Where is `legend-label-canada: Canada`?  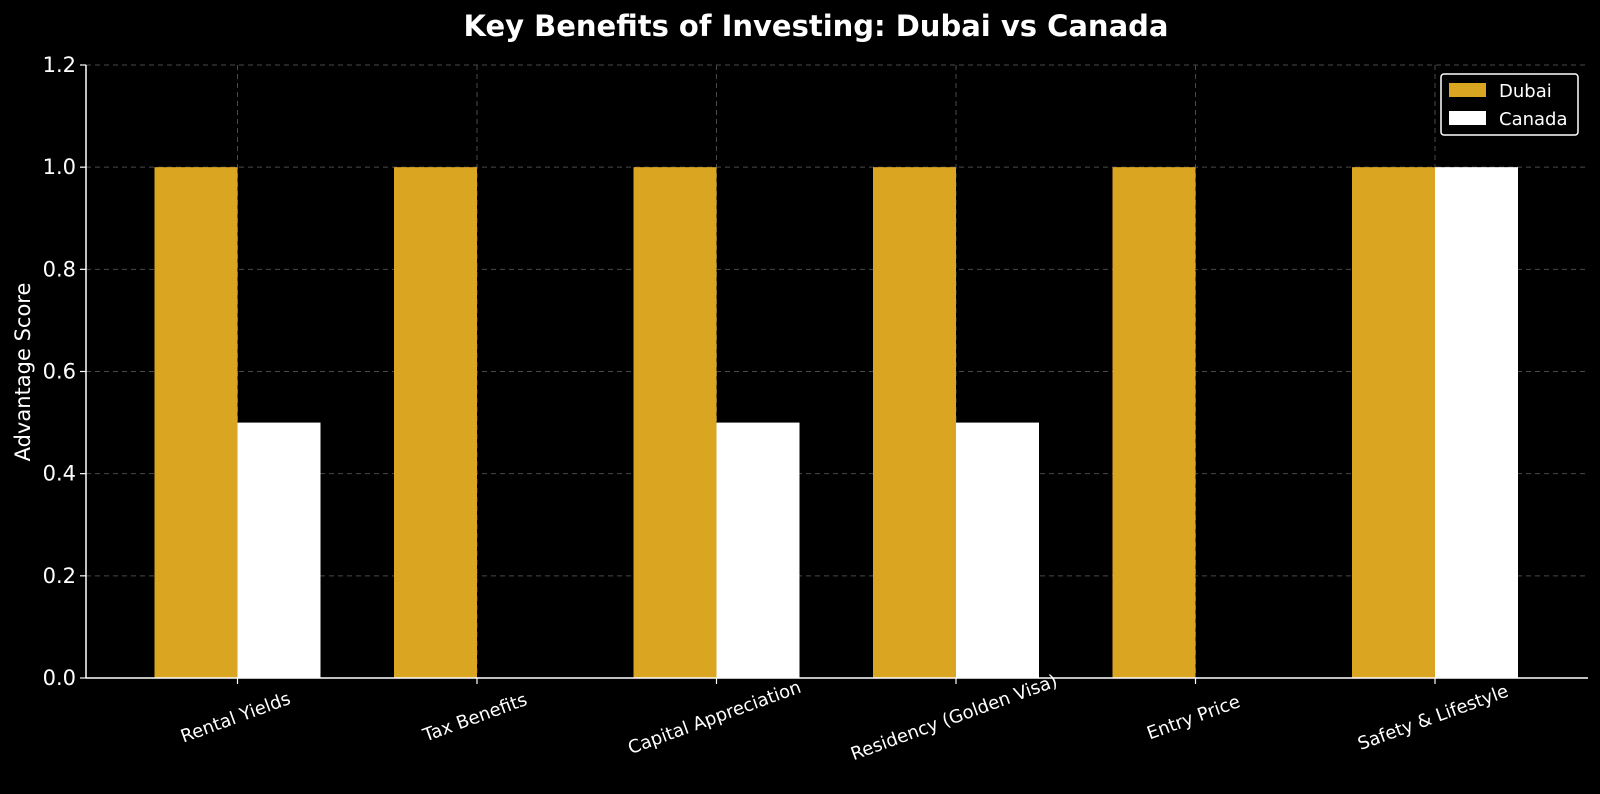 legend-label-canada: Canada is located at coordinates (1533, 119).